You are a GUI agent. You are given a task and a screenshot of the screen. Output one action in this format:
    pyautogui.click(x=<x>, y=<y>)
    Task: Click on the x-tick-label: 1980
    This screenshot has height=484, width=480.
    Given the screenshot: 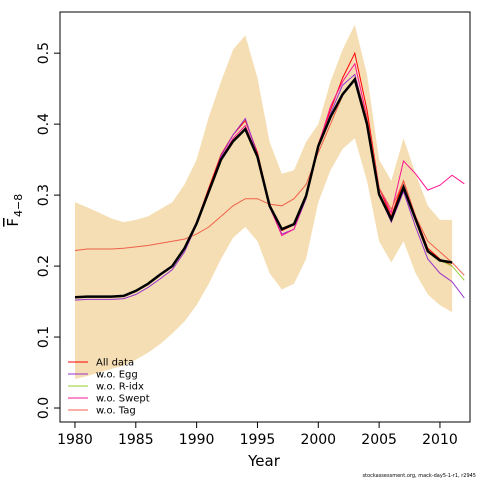 What is the action you would take?
    pyautogui.click(x=75, y=440)
    